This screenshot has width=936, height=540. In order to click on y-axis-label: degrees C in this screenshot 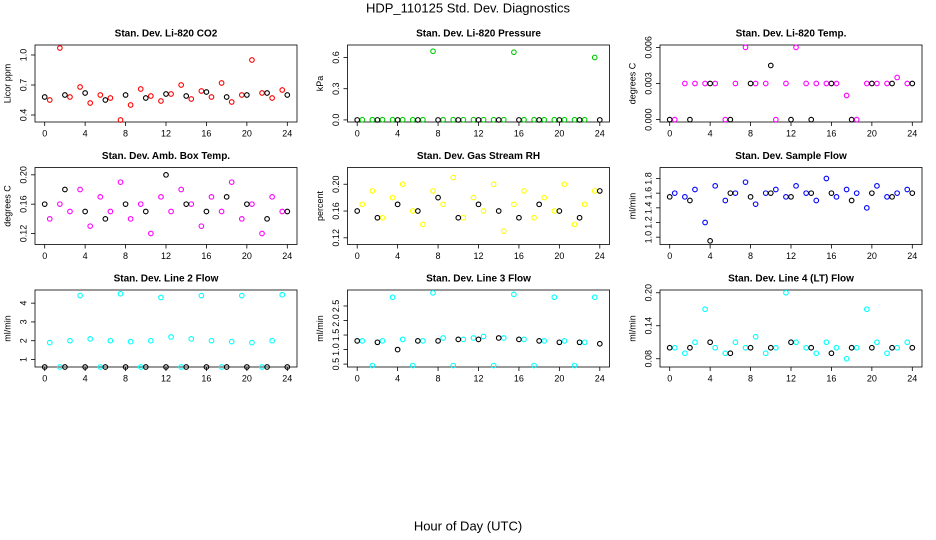, I will do `click(7, 206)`.